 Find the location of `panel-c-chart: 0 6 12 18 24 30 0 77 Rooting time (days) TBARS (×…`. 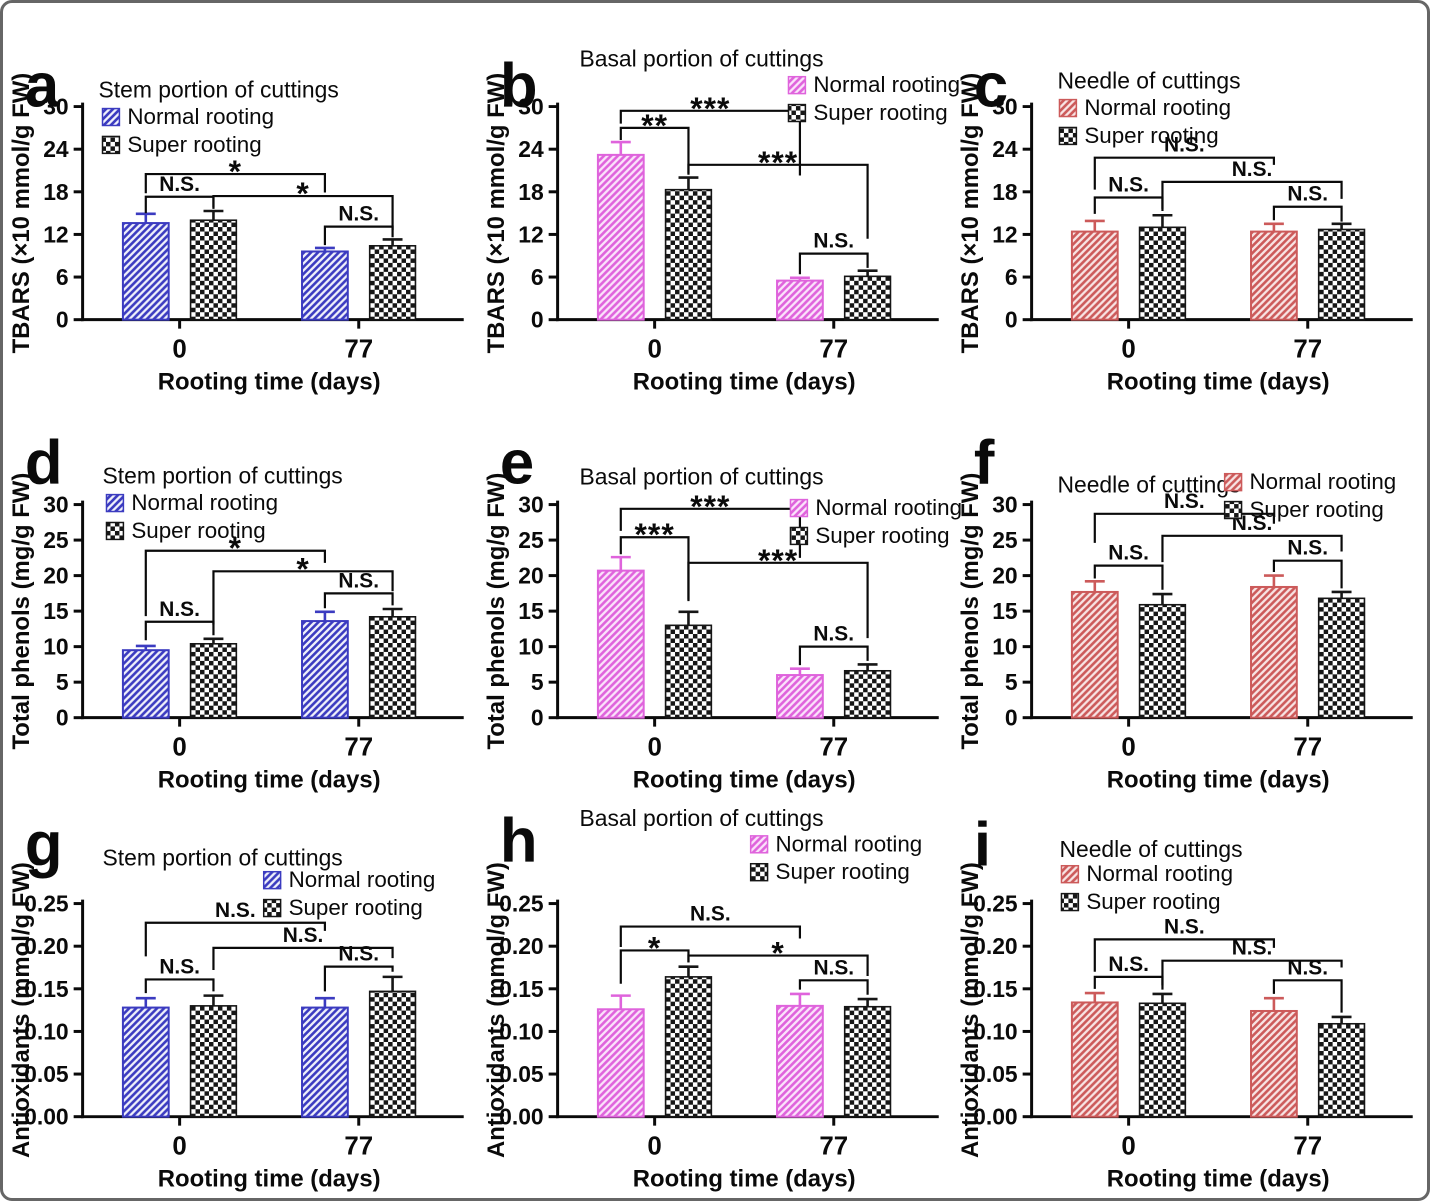

panel-c-chart: 0 6 12 18 24 30 0 77 Rooting time (days) TBARS (×… is located at coordinates (1185, 223).